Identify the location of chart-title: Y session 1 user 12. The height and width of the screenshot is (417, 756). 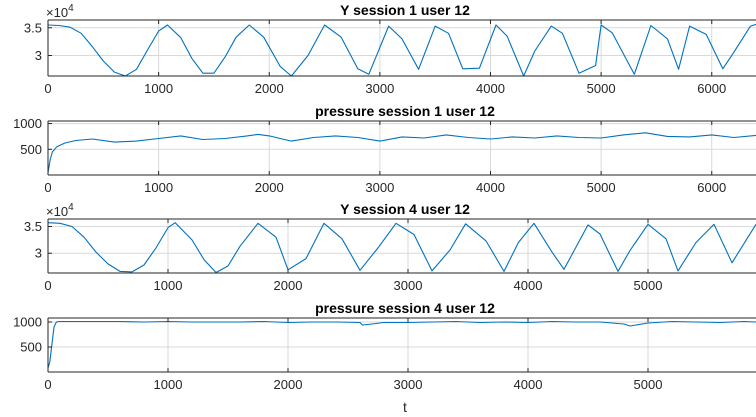
(405, 10).